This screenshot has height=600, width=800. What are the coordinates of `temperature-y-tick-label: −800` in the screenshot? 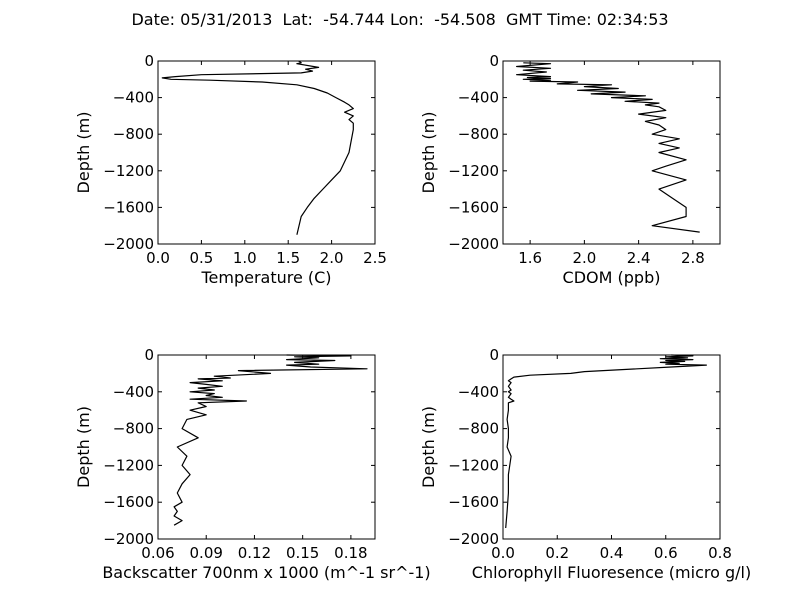 It's located at (133, 134).